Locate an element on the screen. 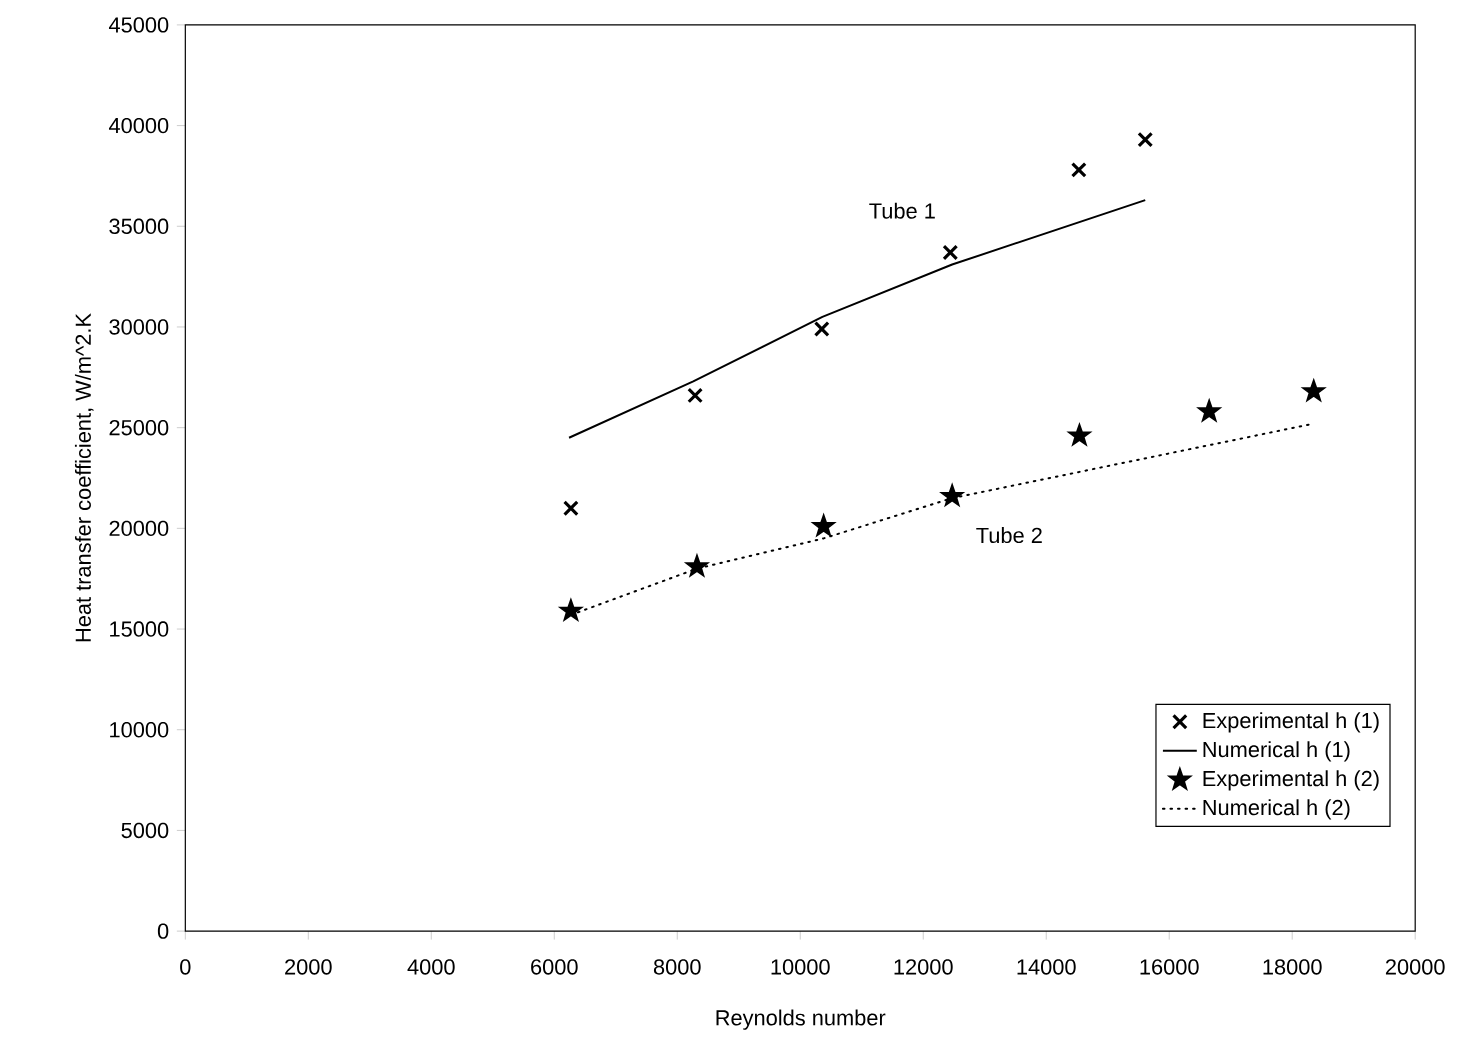 The image size is (1458, 1052). x-axis-title: Reynolds number is located at coordinates (801, 1020).